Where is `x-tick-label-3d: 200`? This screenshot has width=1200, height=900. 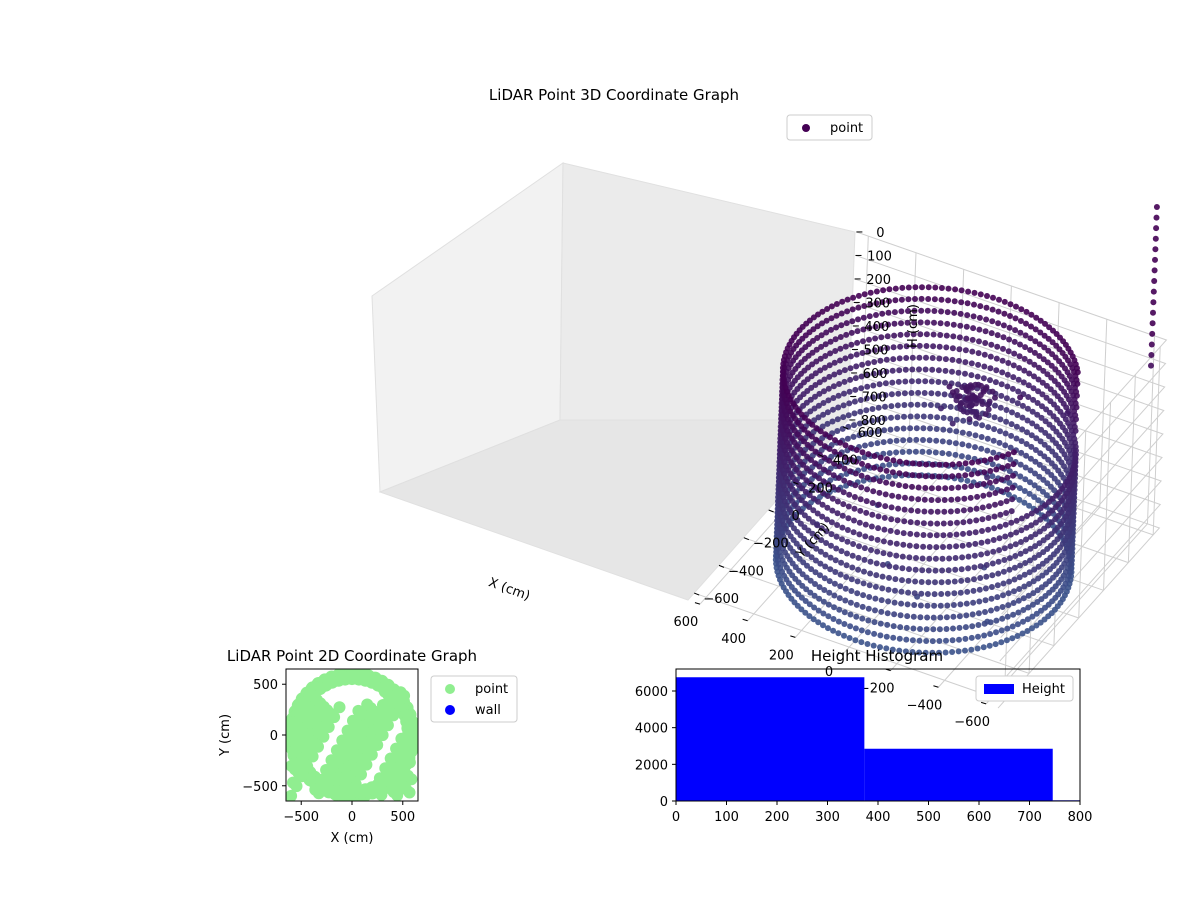 x-tick-label-3d: 200 is located at coordinates (781, 655).